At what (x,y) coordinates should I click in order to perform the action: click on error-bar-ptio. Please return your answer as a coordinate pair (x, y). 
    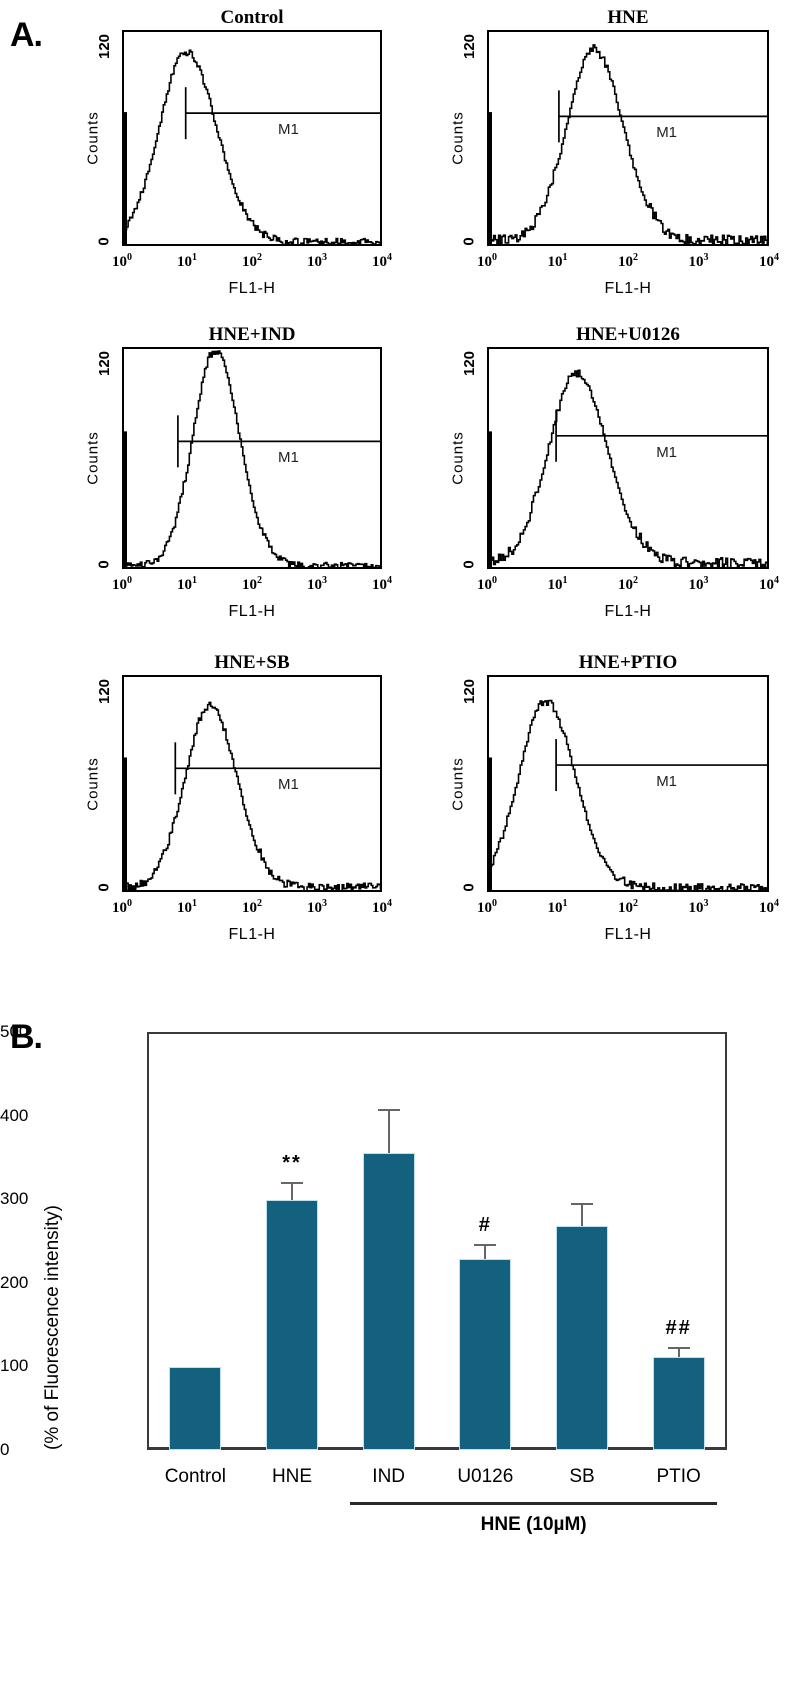
    Looking at the image, I should click on (678, 1352).